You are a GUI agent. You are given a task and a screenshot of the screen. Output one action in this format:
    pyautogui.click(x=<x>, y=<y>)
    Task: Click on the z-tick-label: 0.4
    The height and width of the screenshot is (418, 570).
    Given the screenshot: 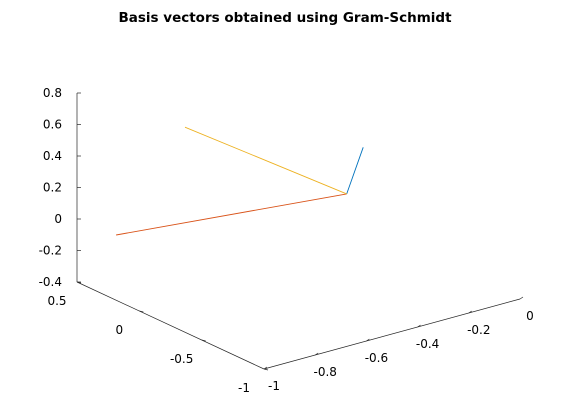 What is the action you would take?
    pyautogui.click(x=52, y=156)
    